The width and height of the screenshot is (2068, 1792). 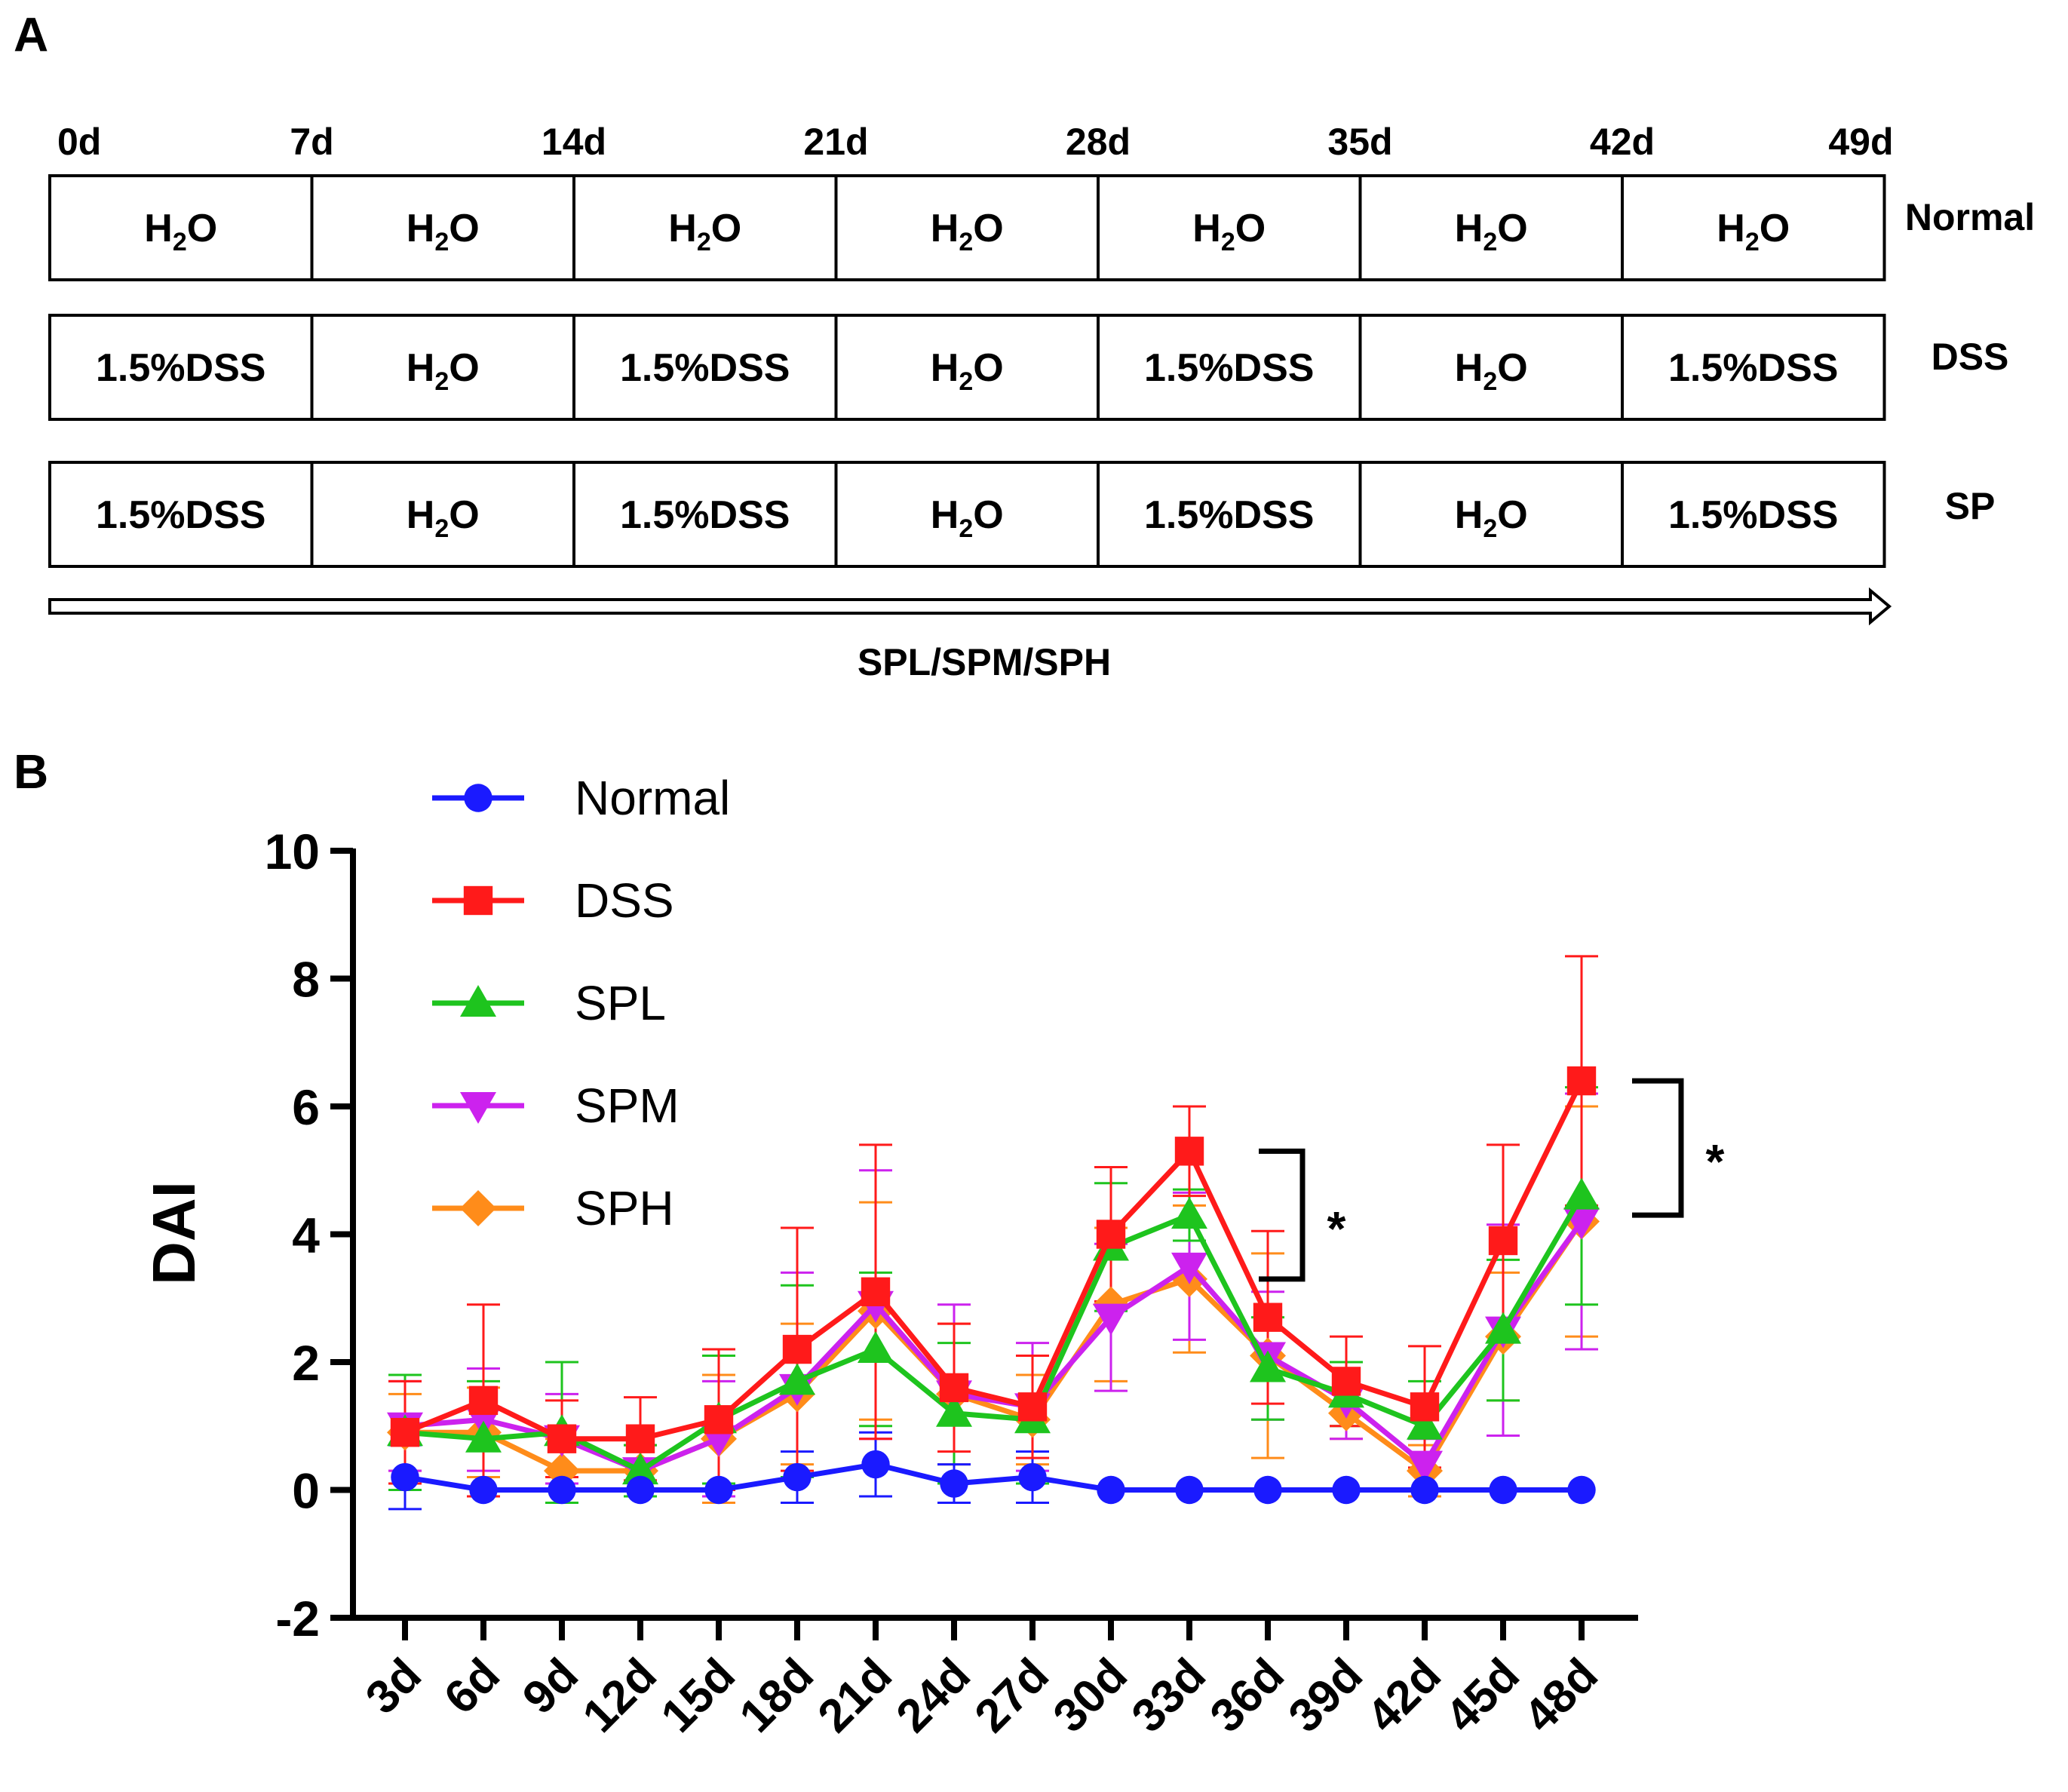 I want to click on series-line-normal, so click(x=993, y=1478).